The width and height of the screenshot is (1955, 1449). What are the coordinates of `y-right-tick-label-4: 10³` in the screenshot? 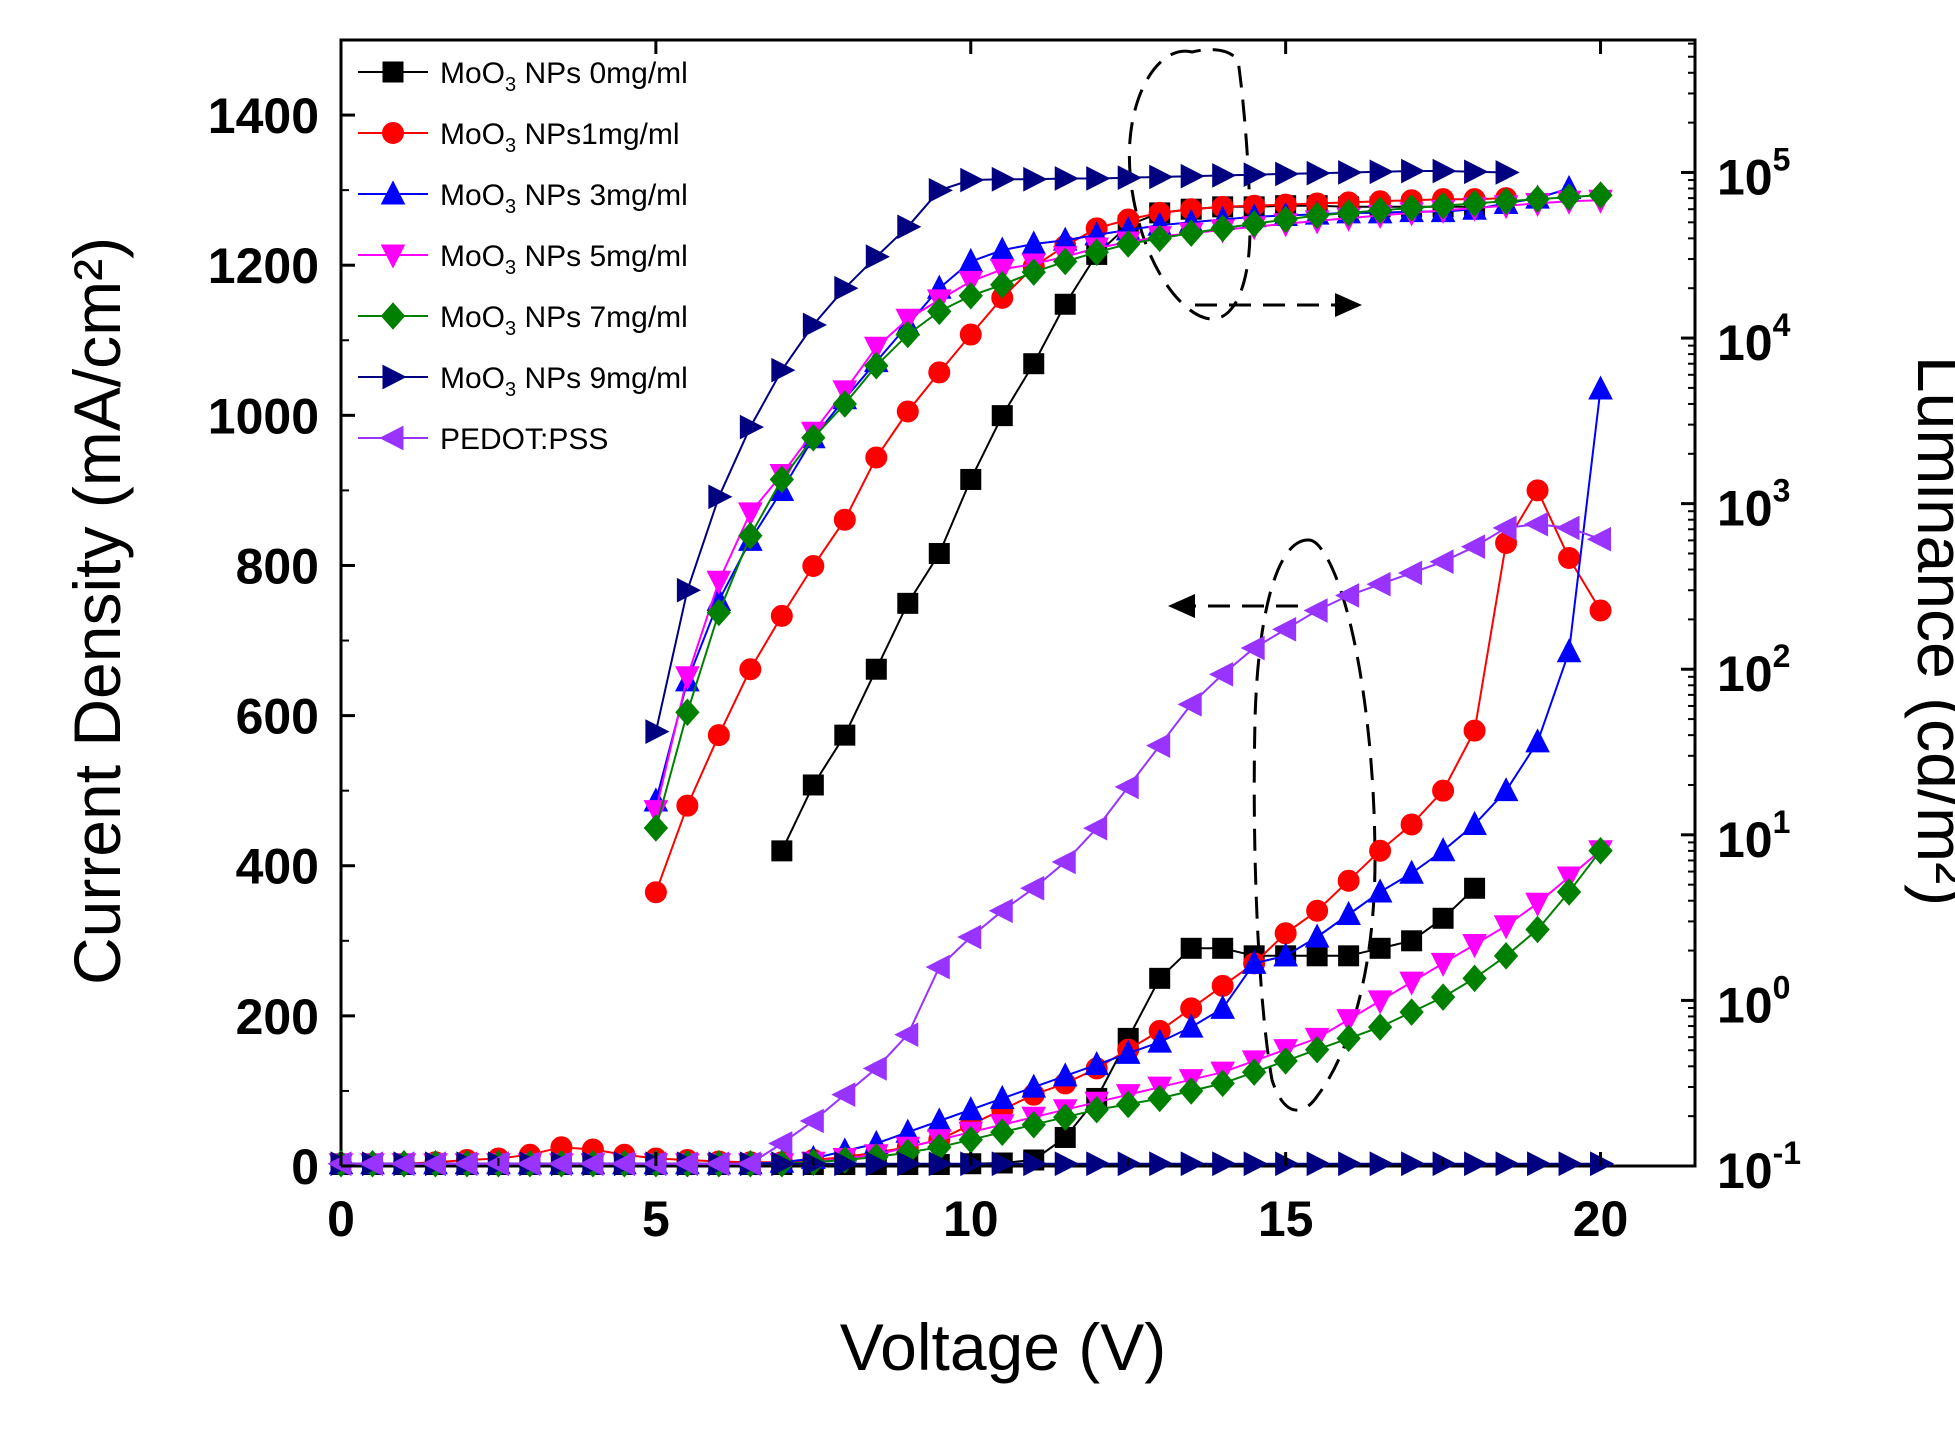 It's located at (1753, 505).